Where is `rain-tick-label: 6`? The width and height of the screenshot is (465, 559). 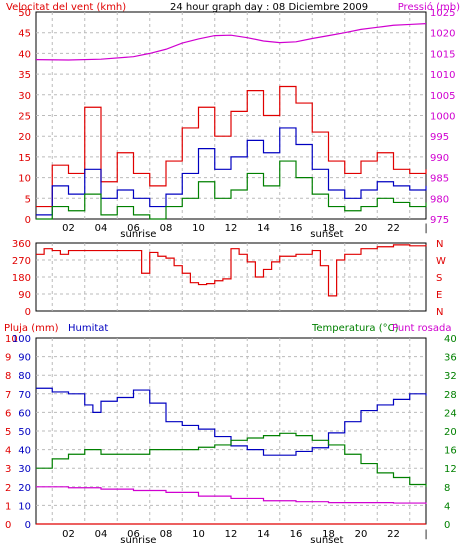
rain-tick-label: 6 is located at coordinates (8, 413).